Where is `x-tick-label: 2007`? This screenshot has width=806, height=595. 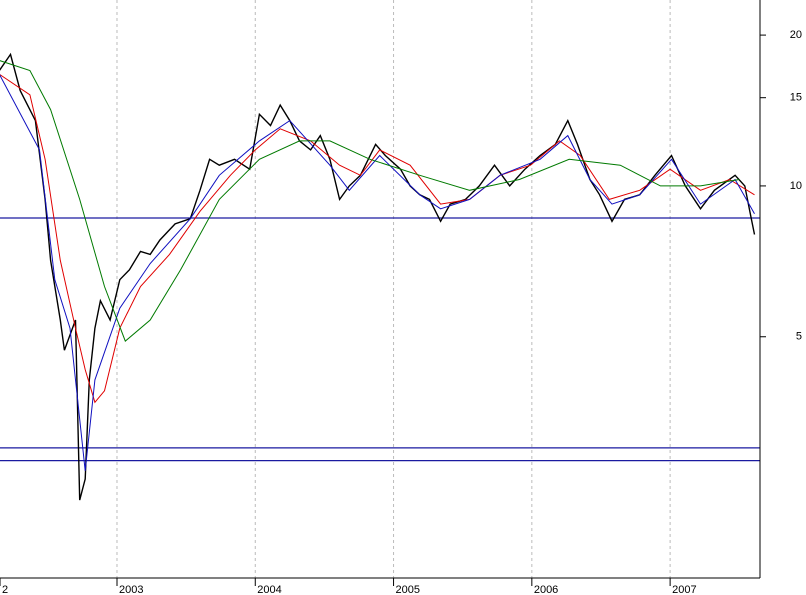
x-tick-label: 2007 is located at coordinates (684, 589).